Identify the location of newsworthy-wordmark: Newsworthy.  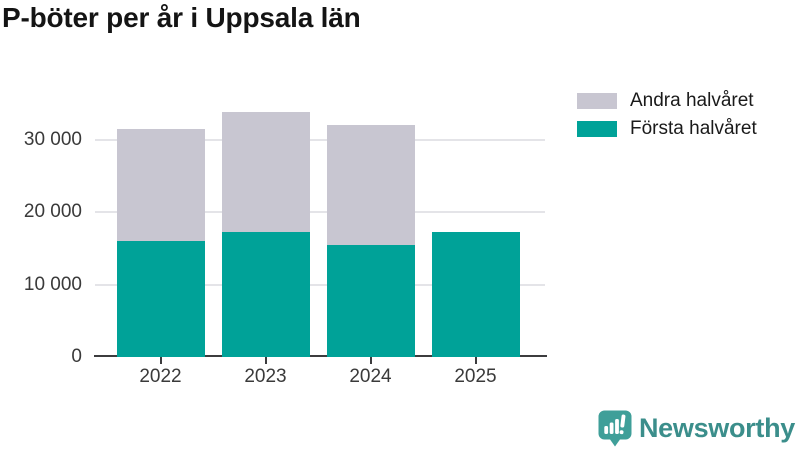
(716, 428).